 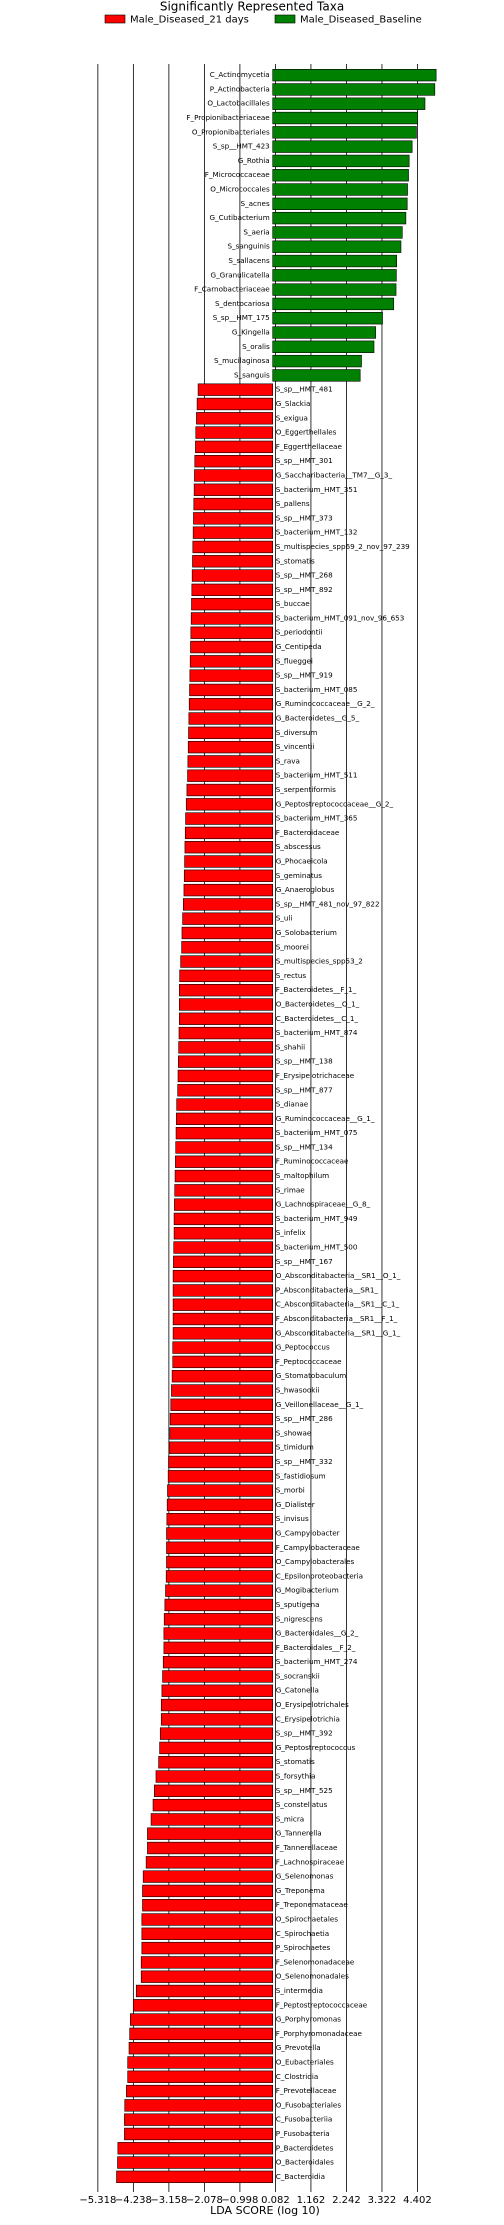 What do you see at coordinates (298, 2047) in the screenshot?
I see `bar-label: G_Prevotella` at bounding box center [298, 2047].